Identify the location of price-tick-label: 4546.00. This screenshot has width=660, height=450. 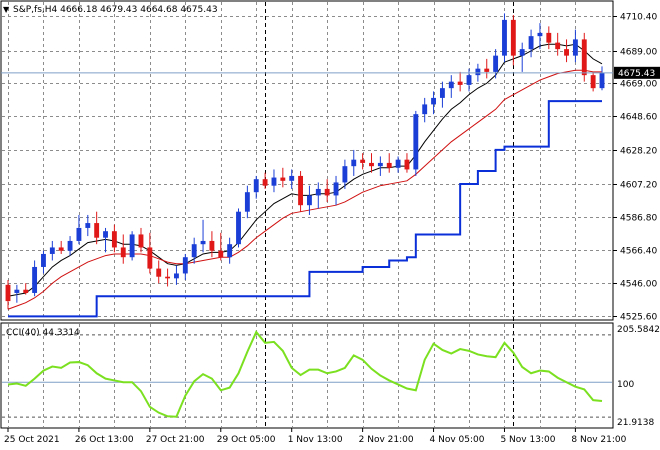
(638, 285).